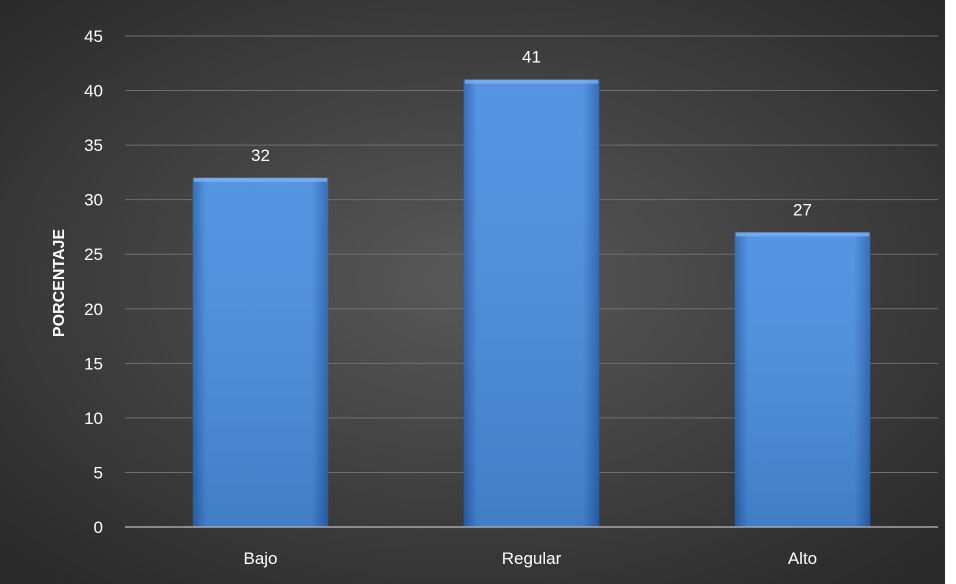 Image resolution: width=956 pixels, height=584 pixels. I want to click on y-tick-label: 5, so click(98, 472).